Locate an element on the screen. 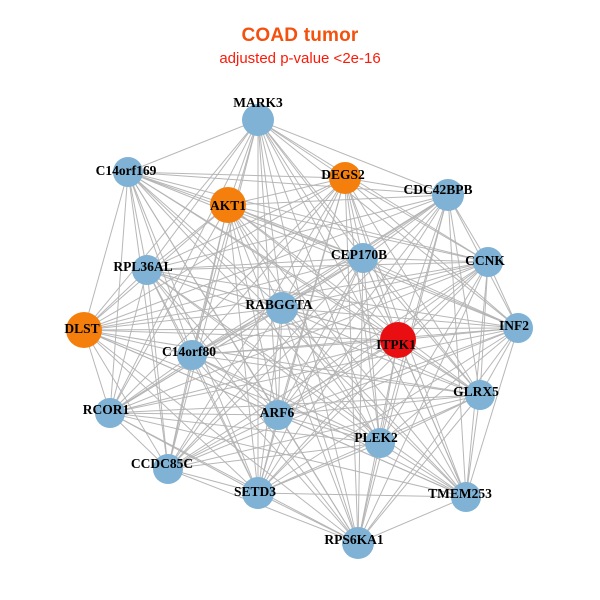  network-node: ITPK1 is located at coordinates (396, 340).